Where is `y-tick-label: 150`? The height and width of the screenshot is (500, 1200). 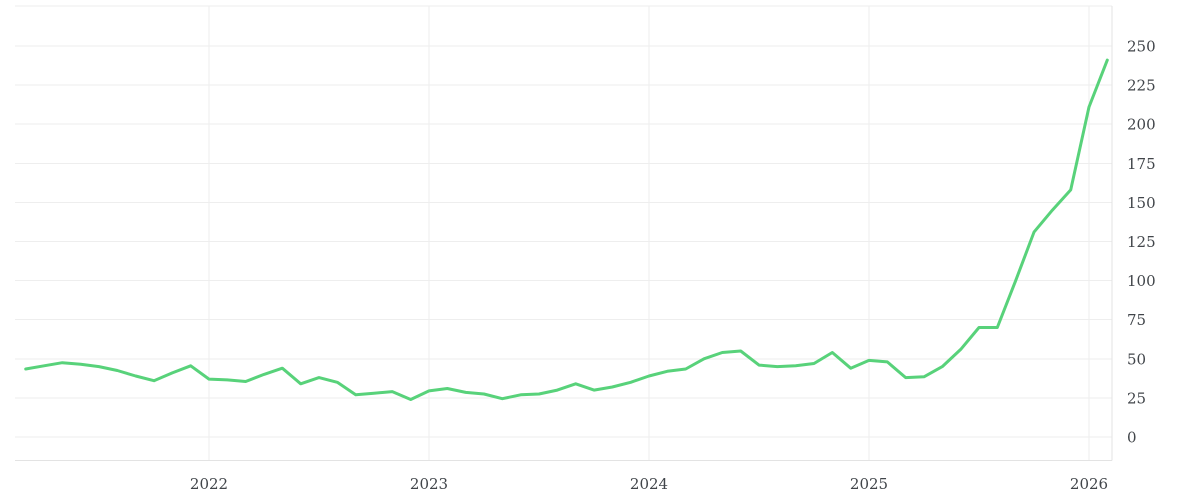 y-tick-label: 150 is located at coordinates (1141, 203).